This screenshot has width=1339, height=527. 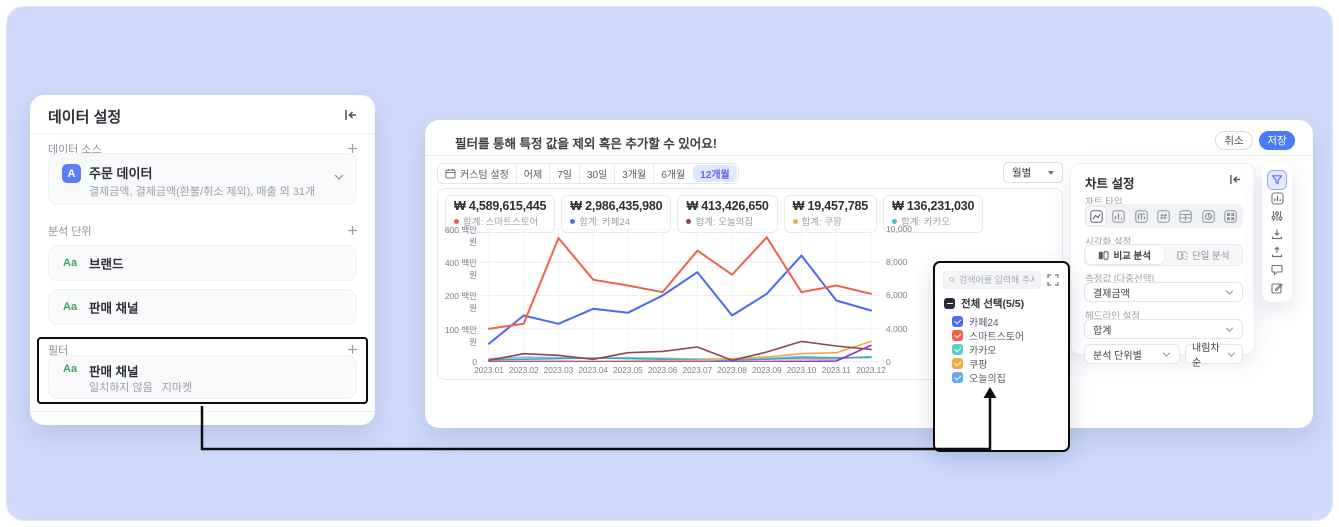 I want to click on period-segmented-control: 커스텀 설정 어제 7일 30일 3개월 6개월 12개월, so click(x=588, y=173).